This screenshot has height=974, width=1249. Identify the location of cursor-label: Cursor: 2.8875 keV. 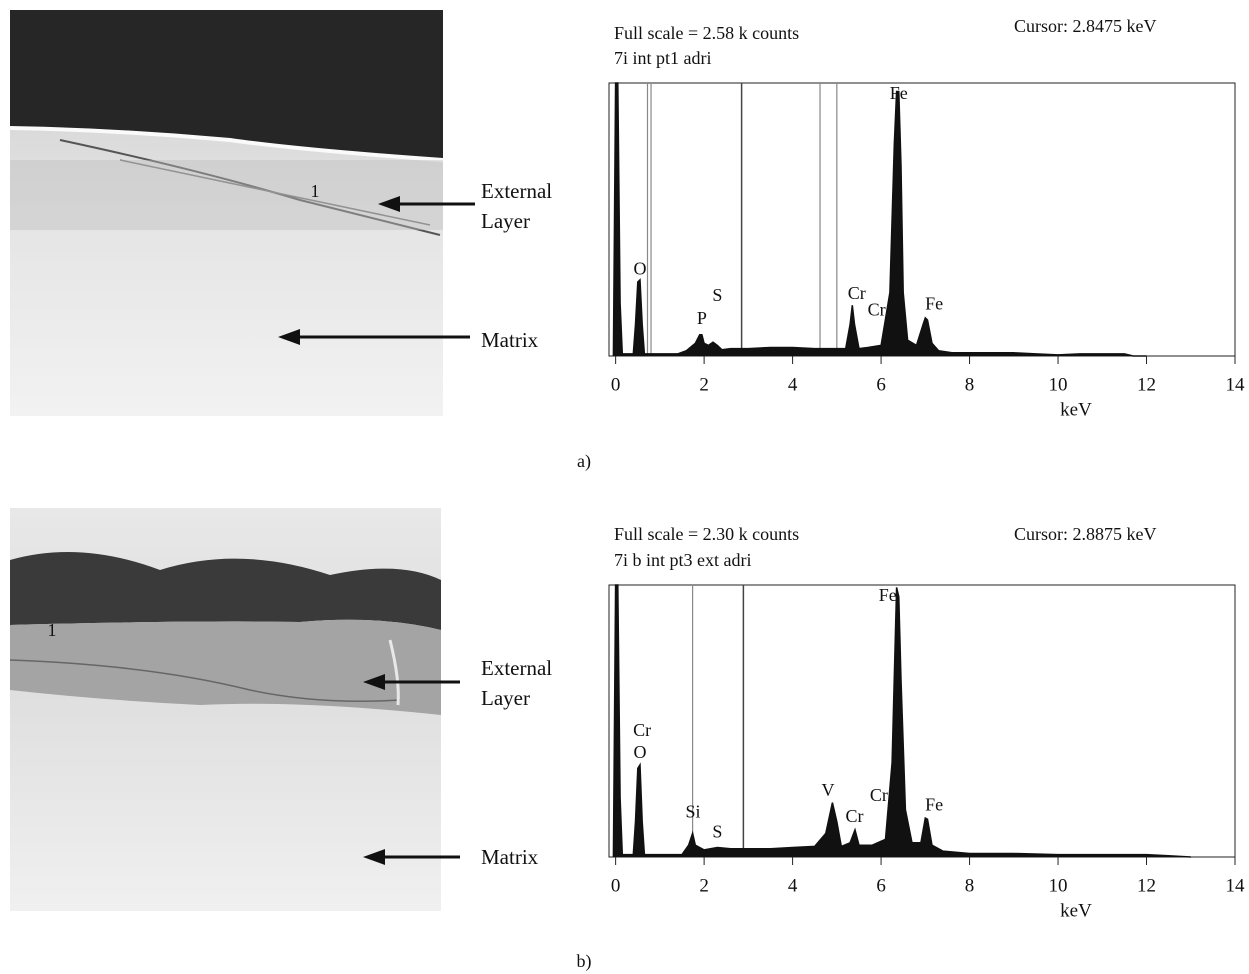
(1085, 534).